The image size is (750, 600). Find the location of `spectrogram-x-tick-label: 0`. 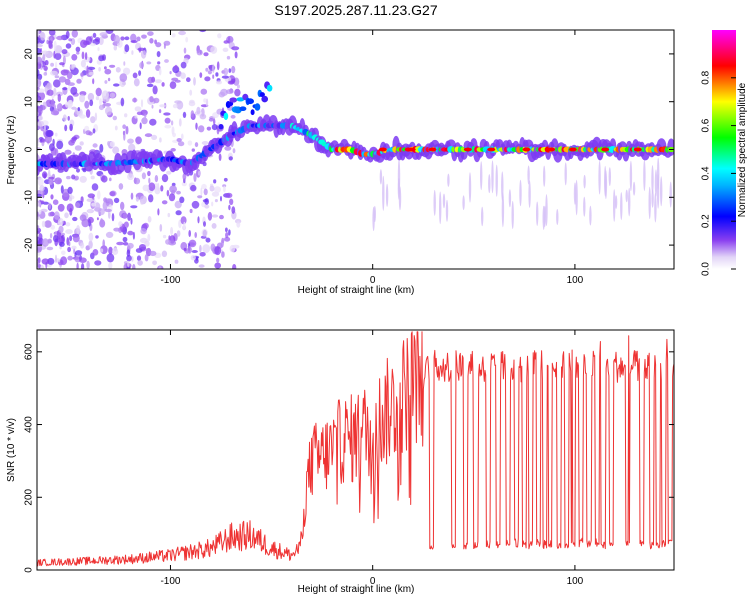

spectrogram-x-tick-label: 0 is located at coordinates (373, 280).